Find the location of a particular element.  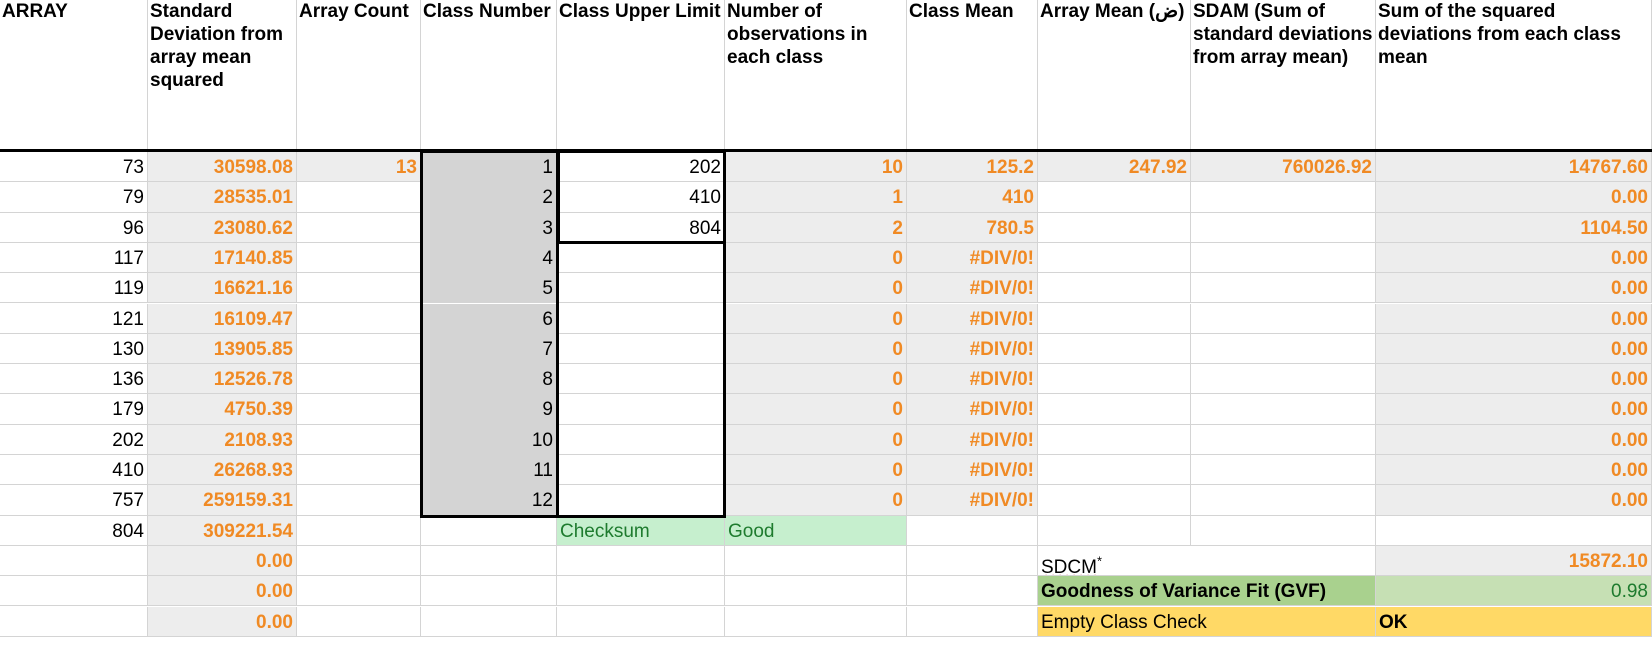

sq-deviation-cell: 14767.60 is located at coordinates (1514, 167).